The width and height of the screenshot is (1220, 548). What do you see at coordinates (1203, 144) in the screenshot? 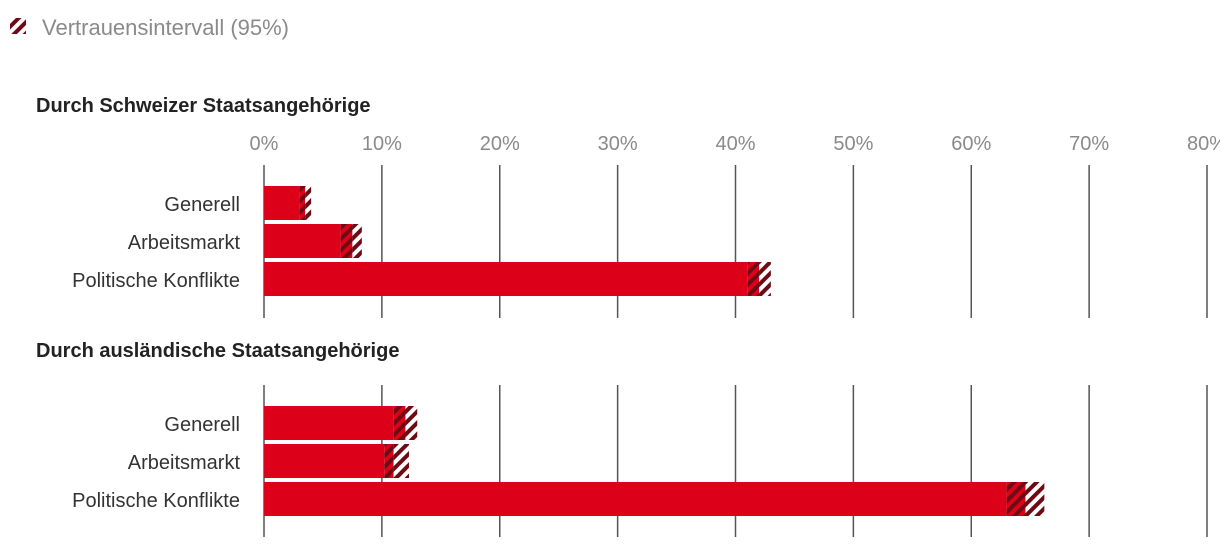
I see `x-tick-label: 80%` at bounding box center [1203, 144].